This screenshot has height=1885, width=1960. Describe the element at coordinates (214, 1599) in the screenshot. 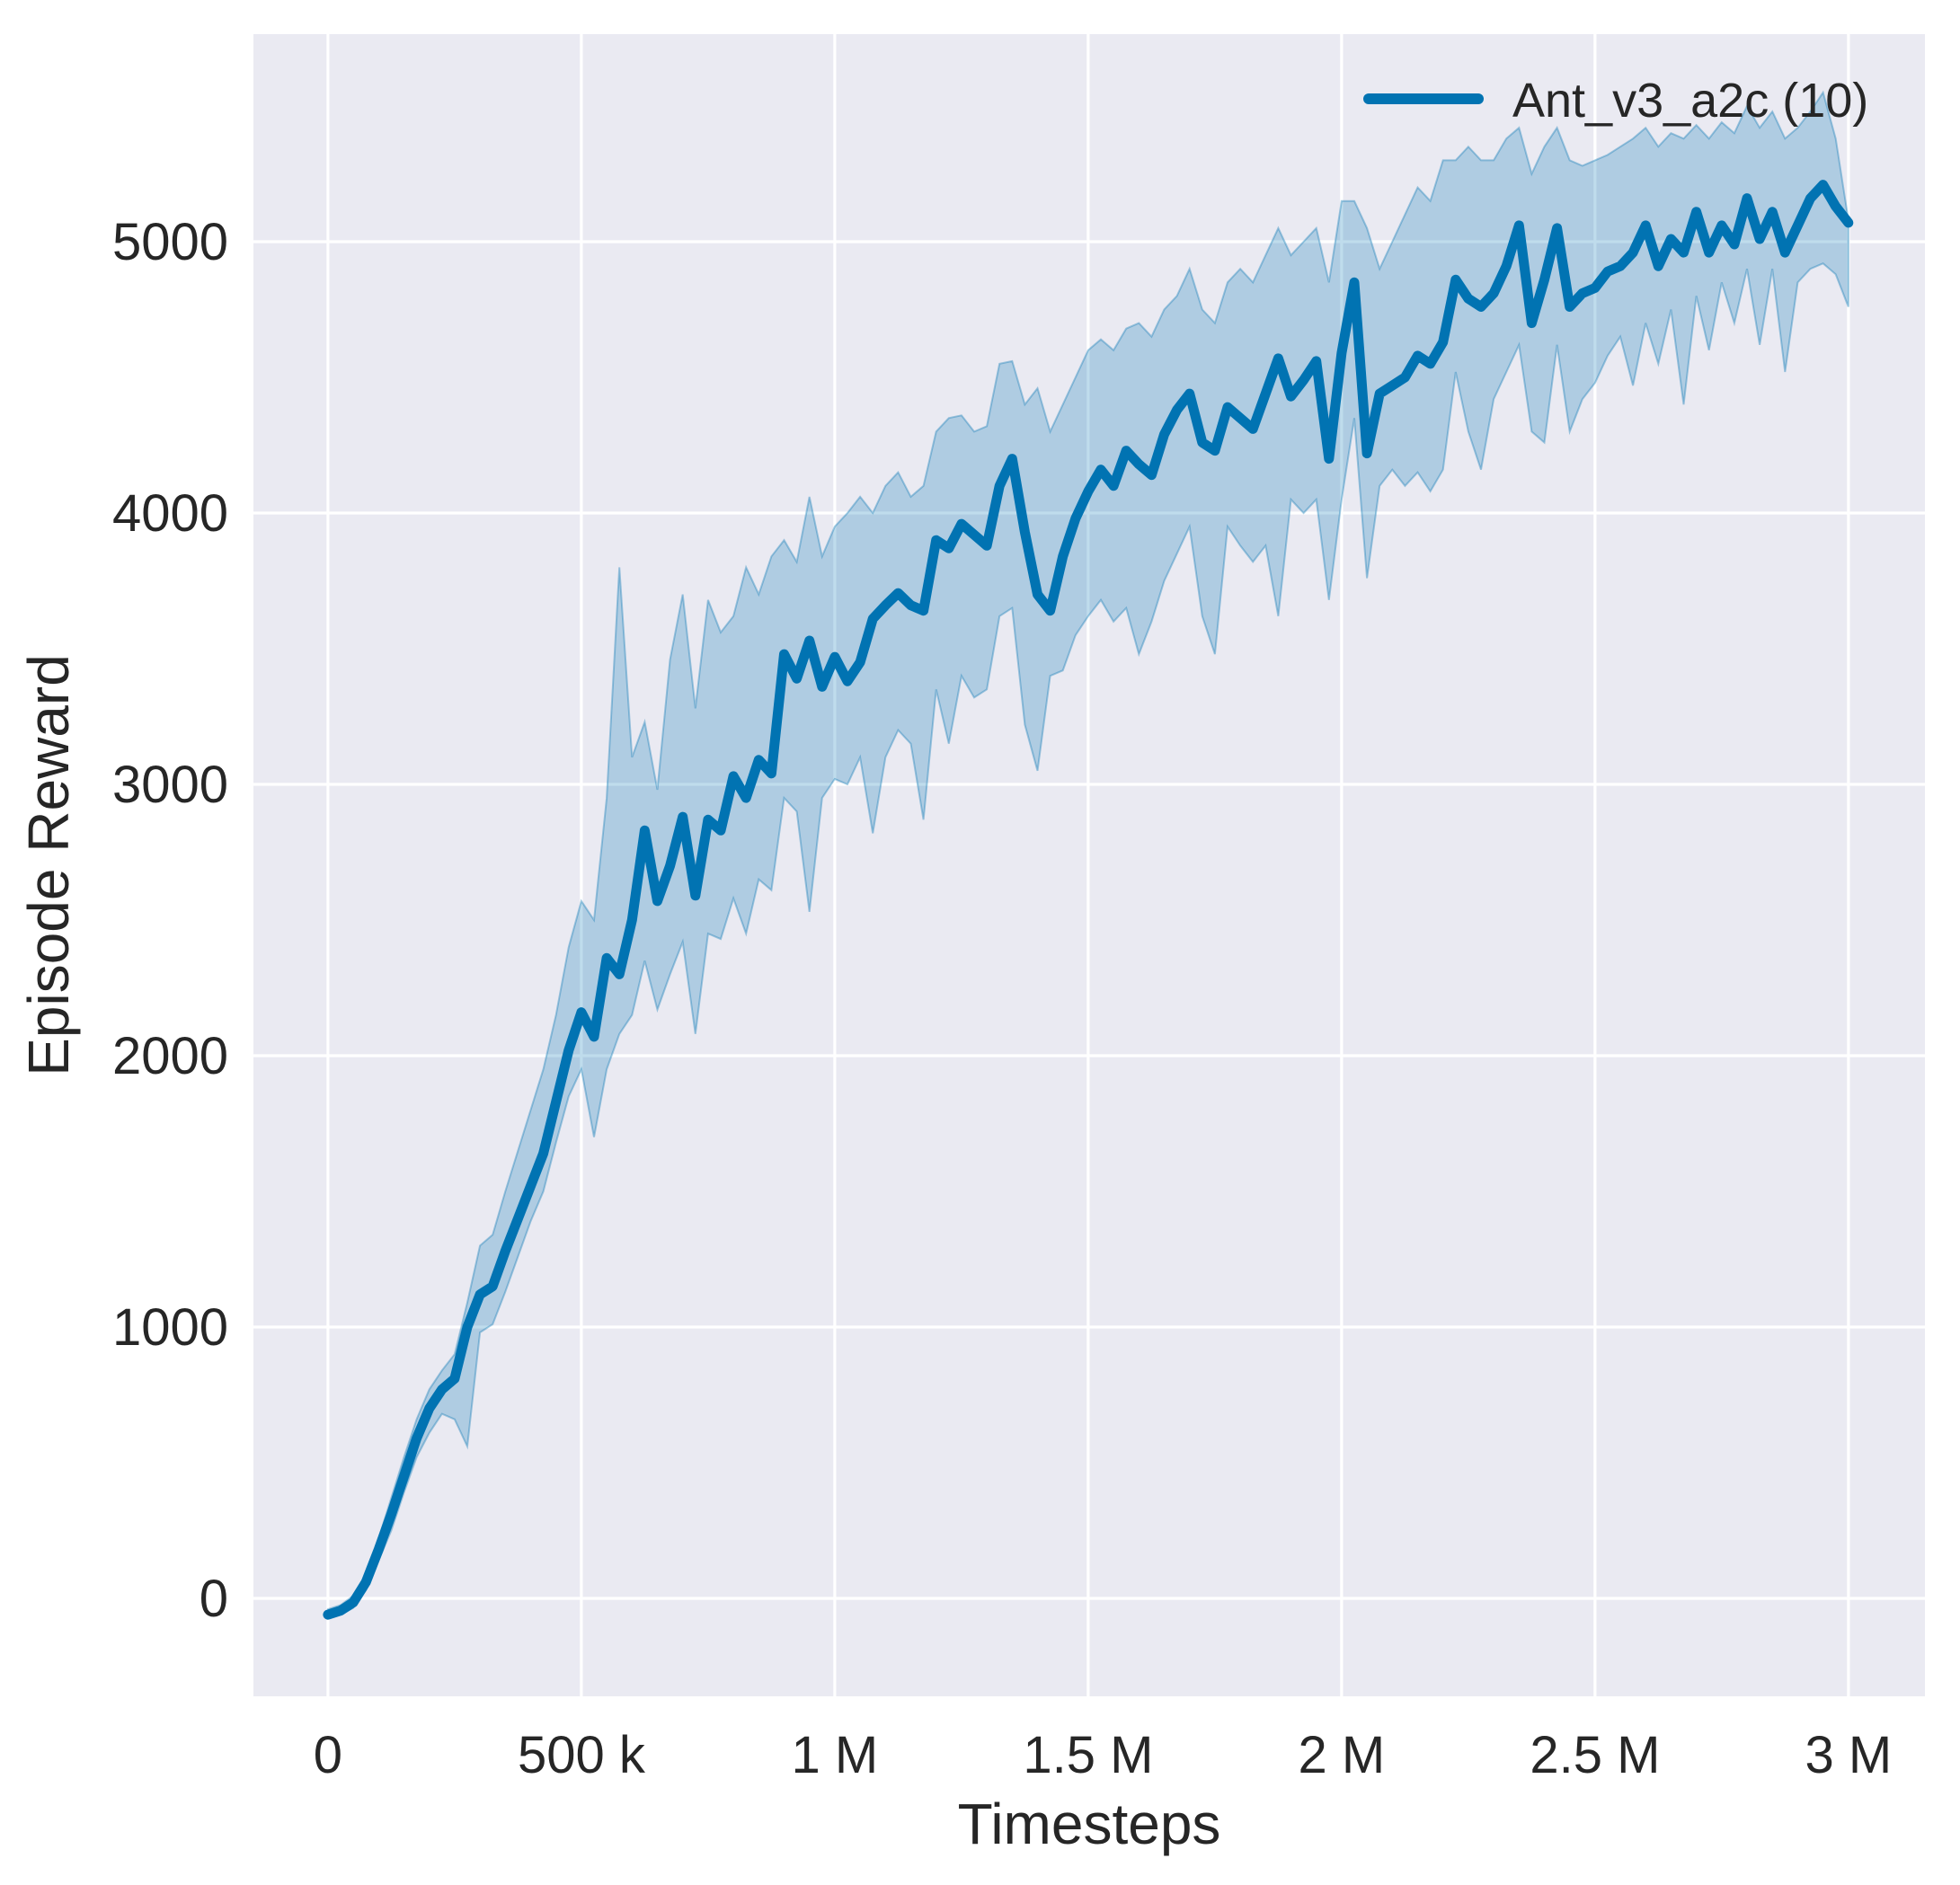

I see `y-tick-label: 0` at that location.